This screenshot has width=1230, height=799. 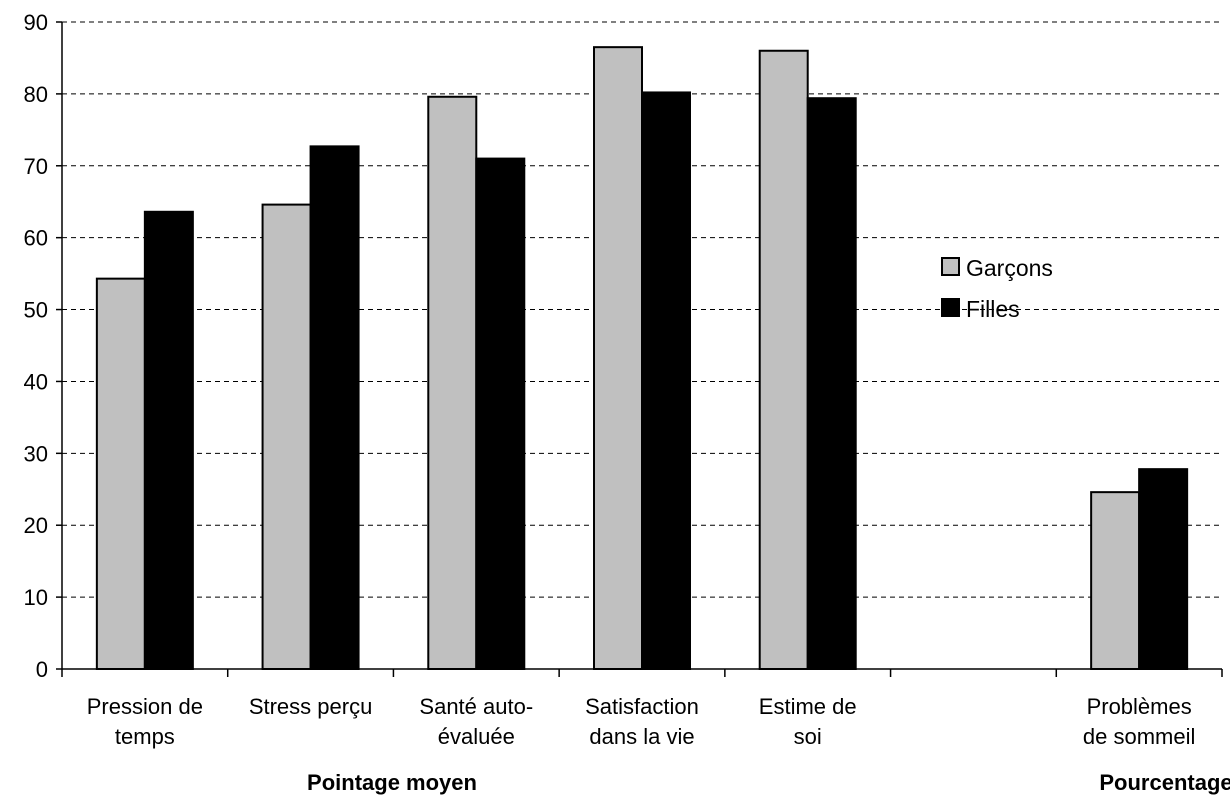 What do you see at coordinates (36, 310) in the screenshot?
I see `y-tick-label: 50` at bounding box center [36, 310].